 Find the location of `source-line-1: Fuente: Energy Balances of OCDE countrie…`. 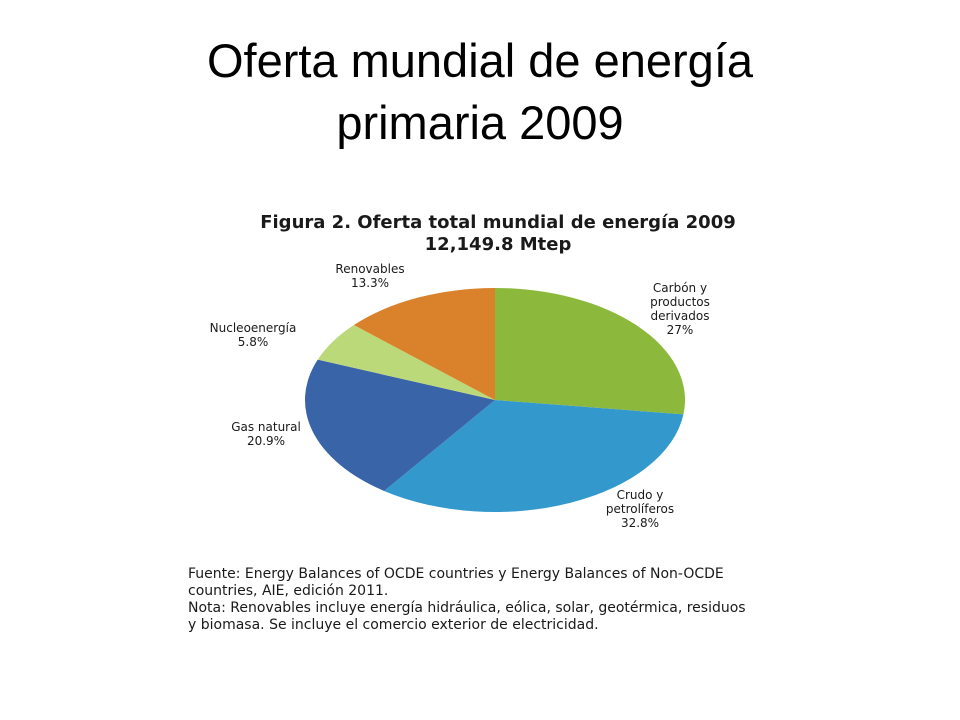

source-line-1: Fuente: Energy Balances of OCDE countrie… is located at coordinates (456, 574).